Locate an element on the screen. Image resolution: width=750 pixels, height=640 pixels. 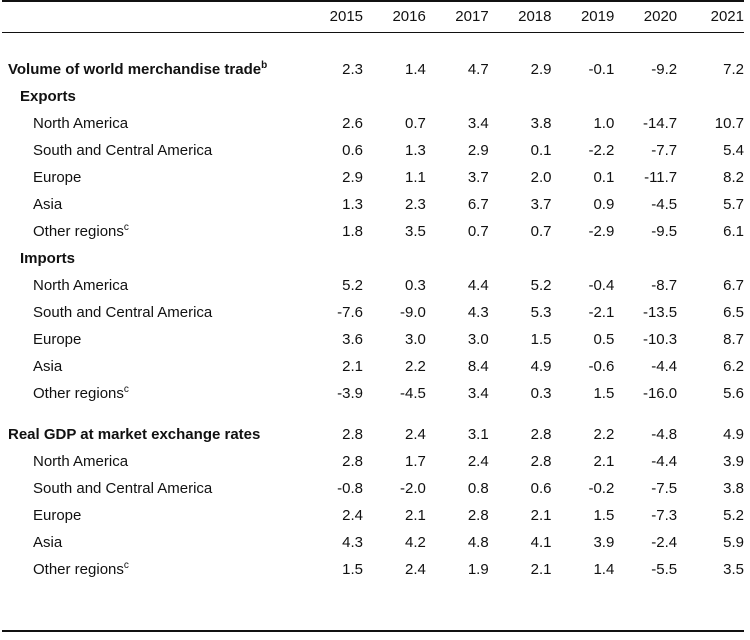
exports-row: North America 2.6 0.7 3.4 3.8 1.0 -14.7 10.7 is located at coordinates (373, 123).